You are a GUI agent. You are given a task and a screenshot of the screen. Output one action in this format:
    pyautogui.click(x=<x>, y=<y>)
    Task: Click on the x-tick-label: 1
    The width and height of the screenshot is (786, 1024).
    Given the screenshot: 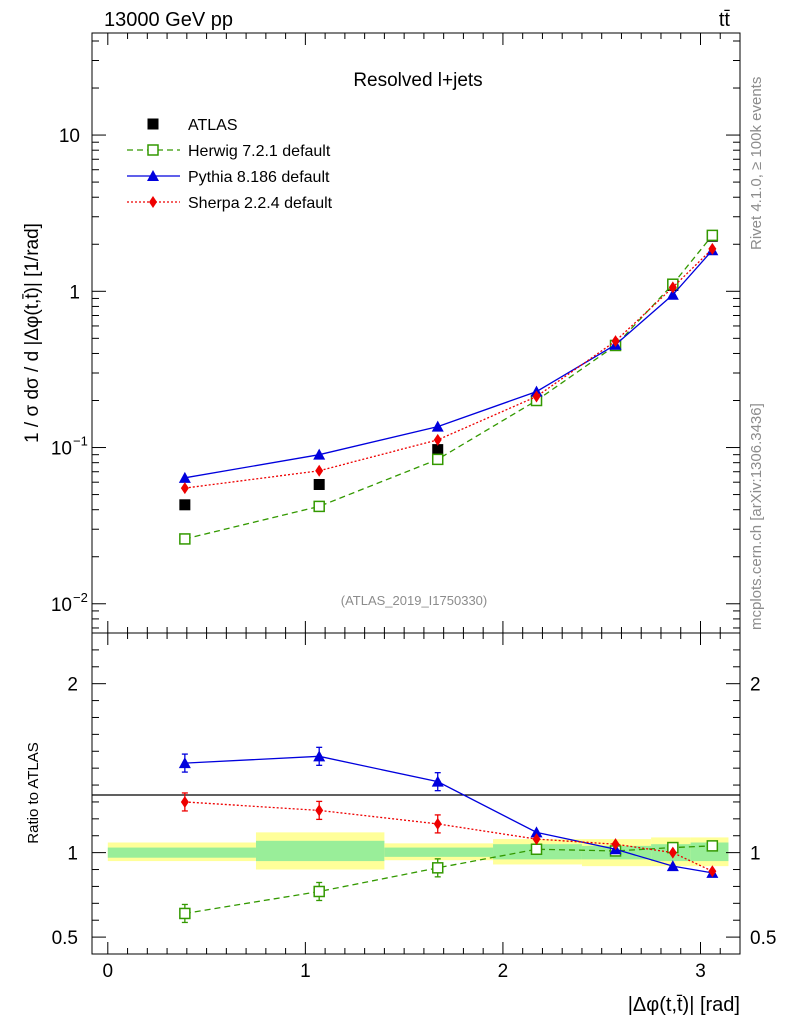 What is the action you would take?
    pyautogui.click(x=305, y=971)
    